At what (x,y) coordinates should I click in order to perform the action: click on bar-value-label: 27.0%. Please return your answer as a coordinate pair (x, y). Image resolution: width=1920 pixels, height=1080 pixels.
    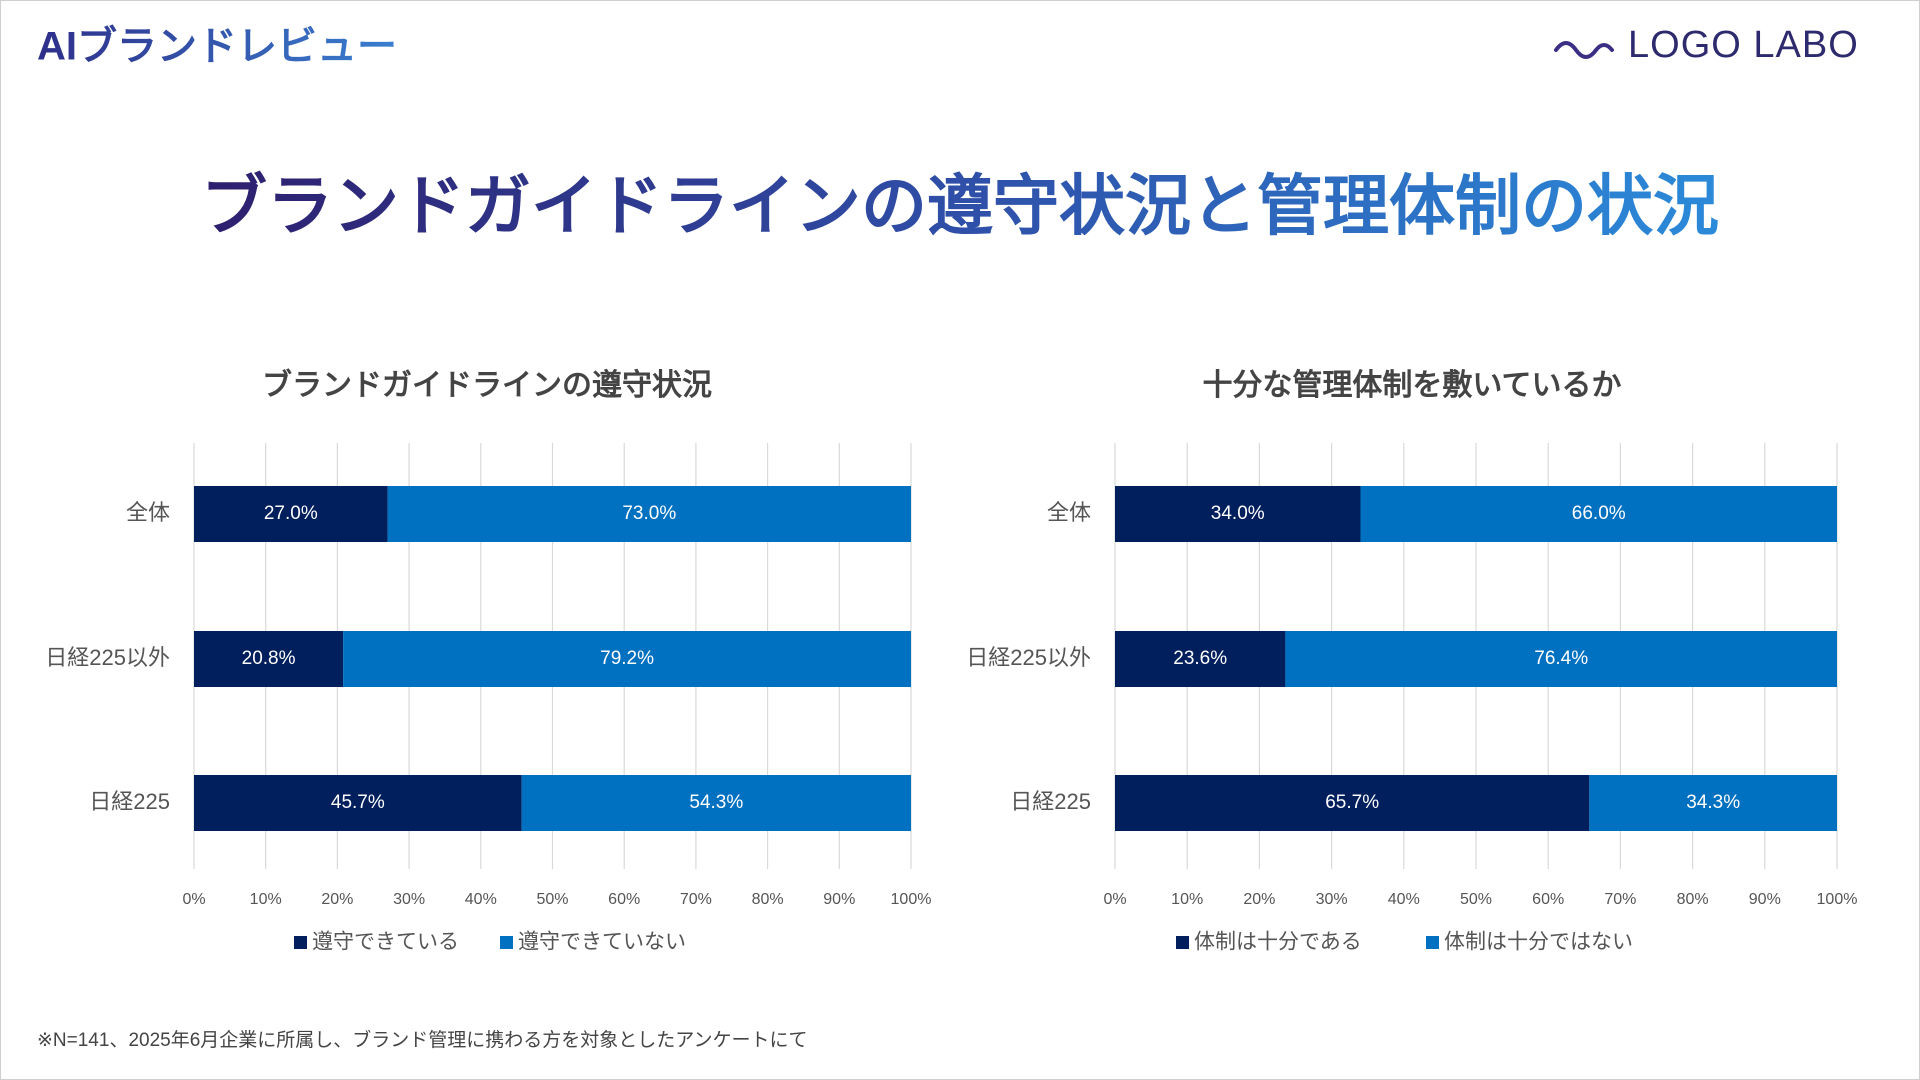
    Looking at the image, I should click on (291, 513).